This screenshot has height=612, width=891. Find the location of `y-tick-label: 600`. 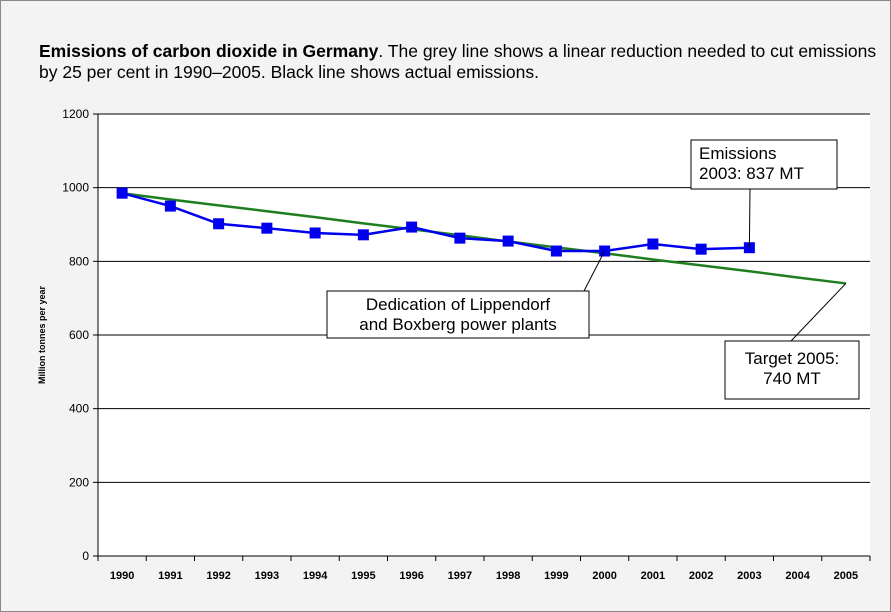

y-tick-label: 600 is located at coordinates (79, 335).